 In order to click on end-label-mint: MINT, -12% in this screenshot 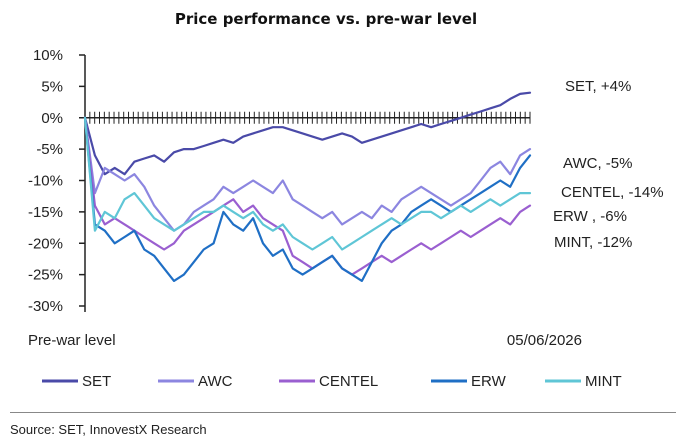, I will do `click(593, 242)`.